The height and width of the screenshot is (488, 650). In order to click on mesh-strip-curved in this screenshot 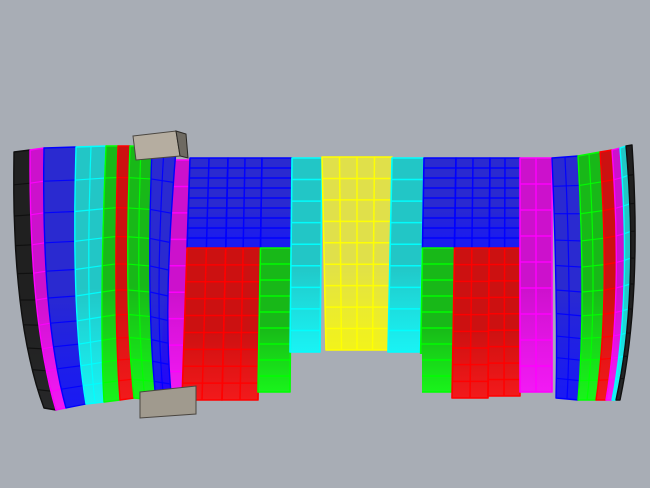, I will do `click(625, 272)`.